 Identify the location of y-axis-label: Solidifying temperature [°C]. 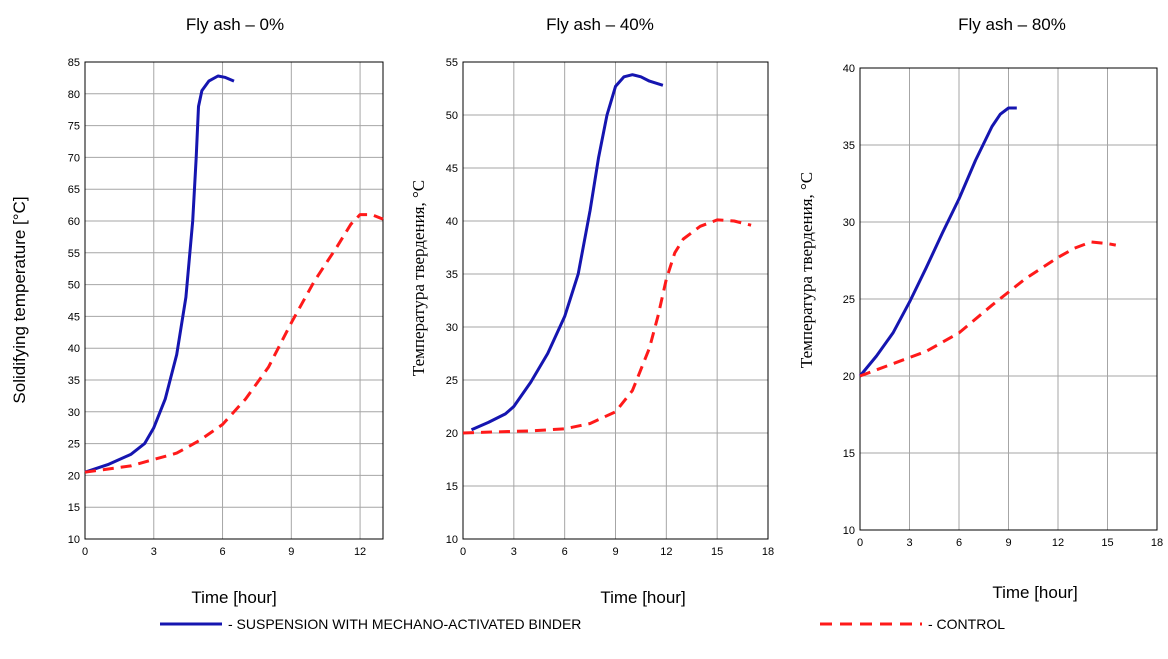
(19, 299).